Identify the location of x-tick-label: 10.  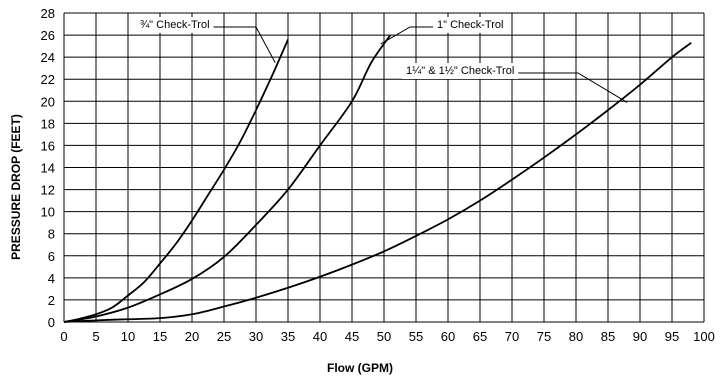
(128, 336).